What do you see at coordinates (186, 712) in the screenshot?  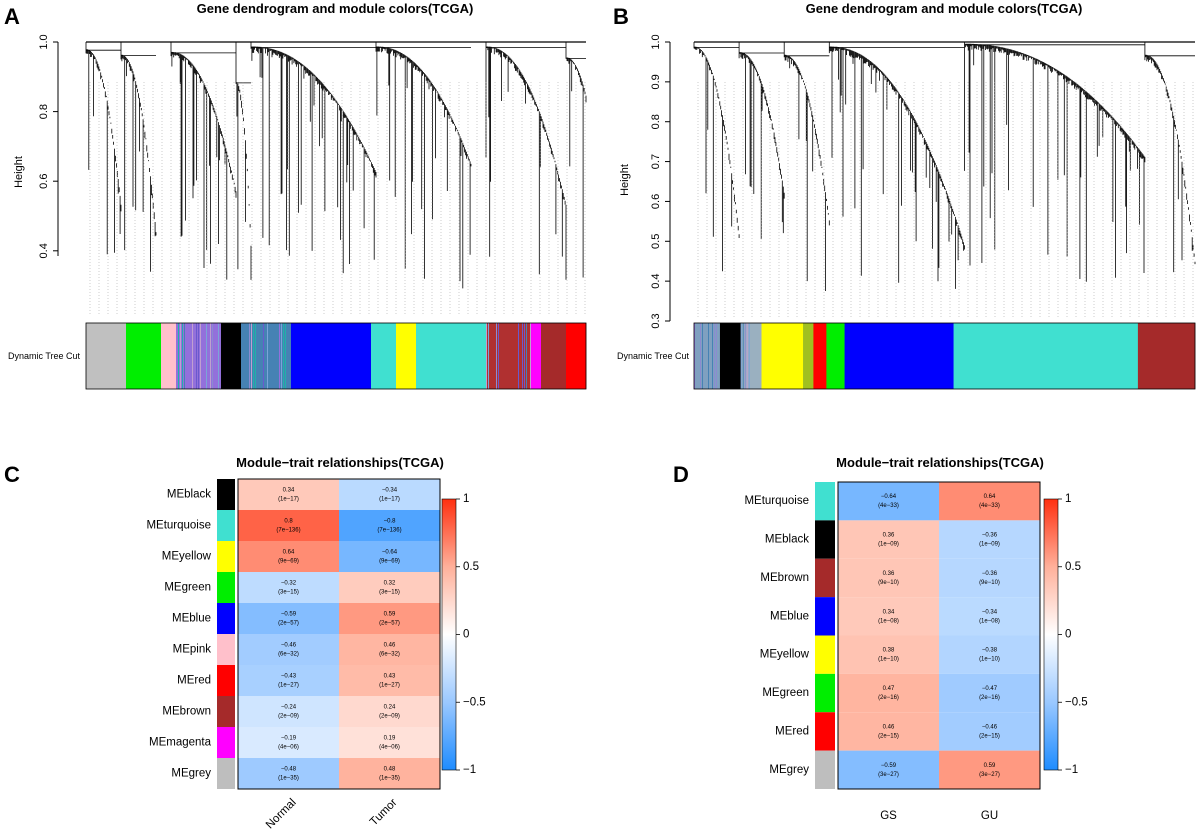 I see `row-label: MEbrown` at bounding box center [186, 712].